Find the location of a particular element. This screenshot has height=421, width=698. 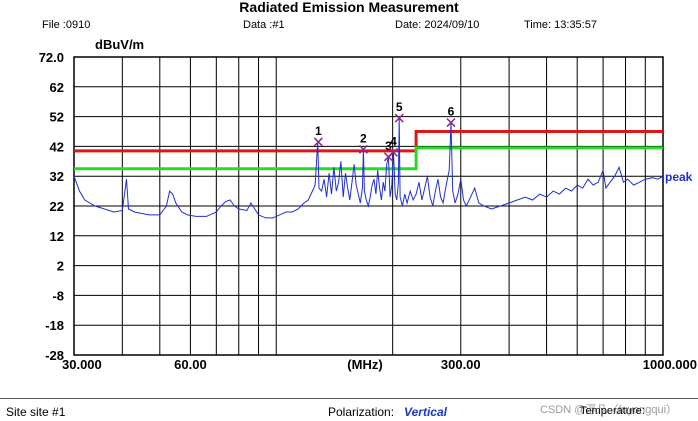

y-axis-label: dBuV/m is located at coordinates (119, 44).